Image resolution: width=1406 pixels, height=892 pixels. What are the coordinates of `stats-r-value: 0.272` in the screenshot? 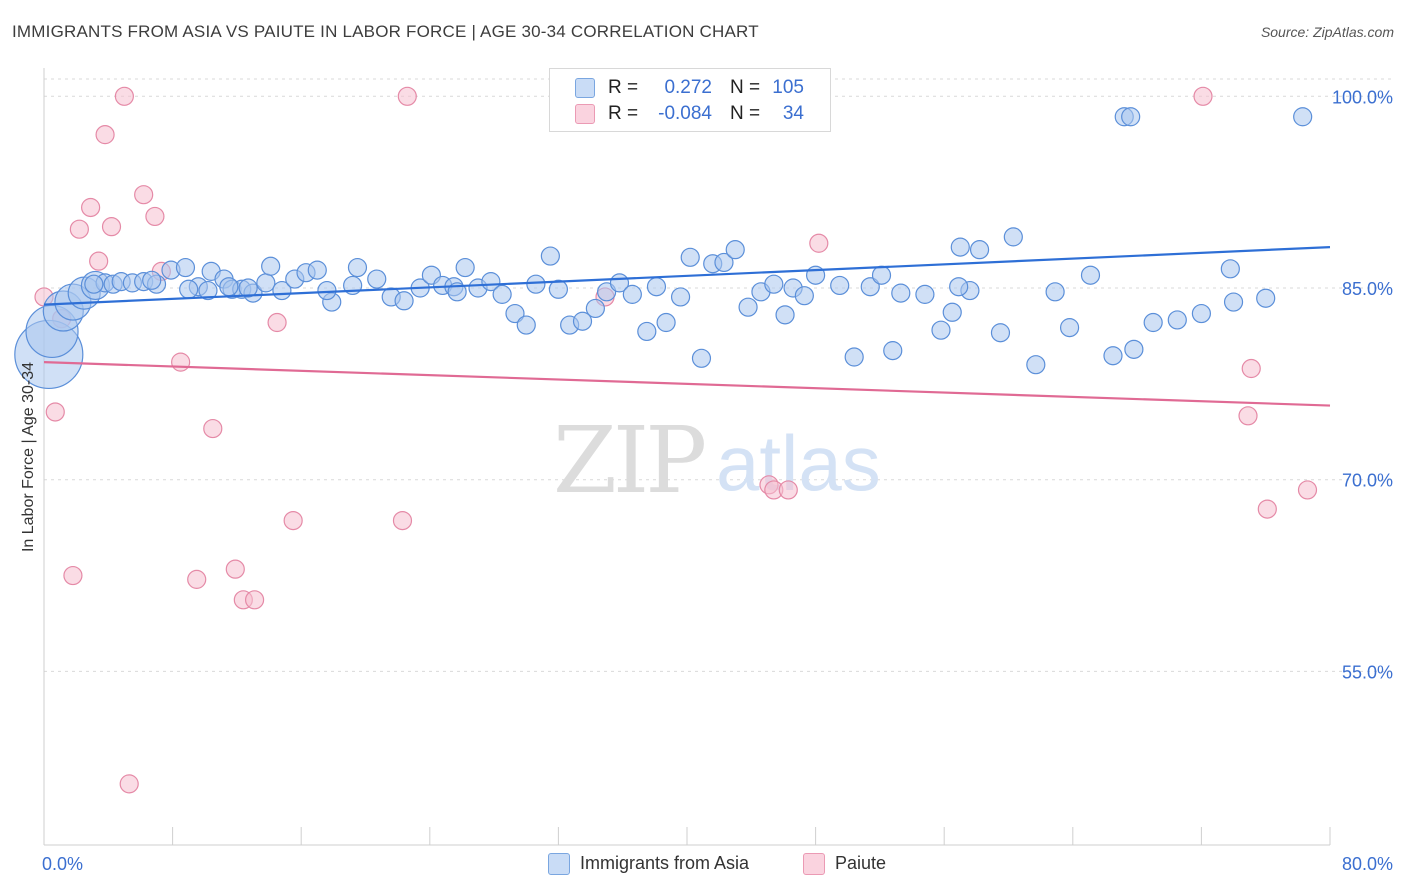 It's located at (688, 87).